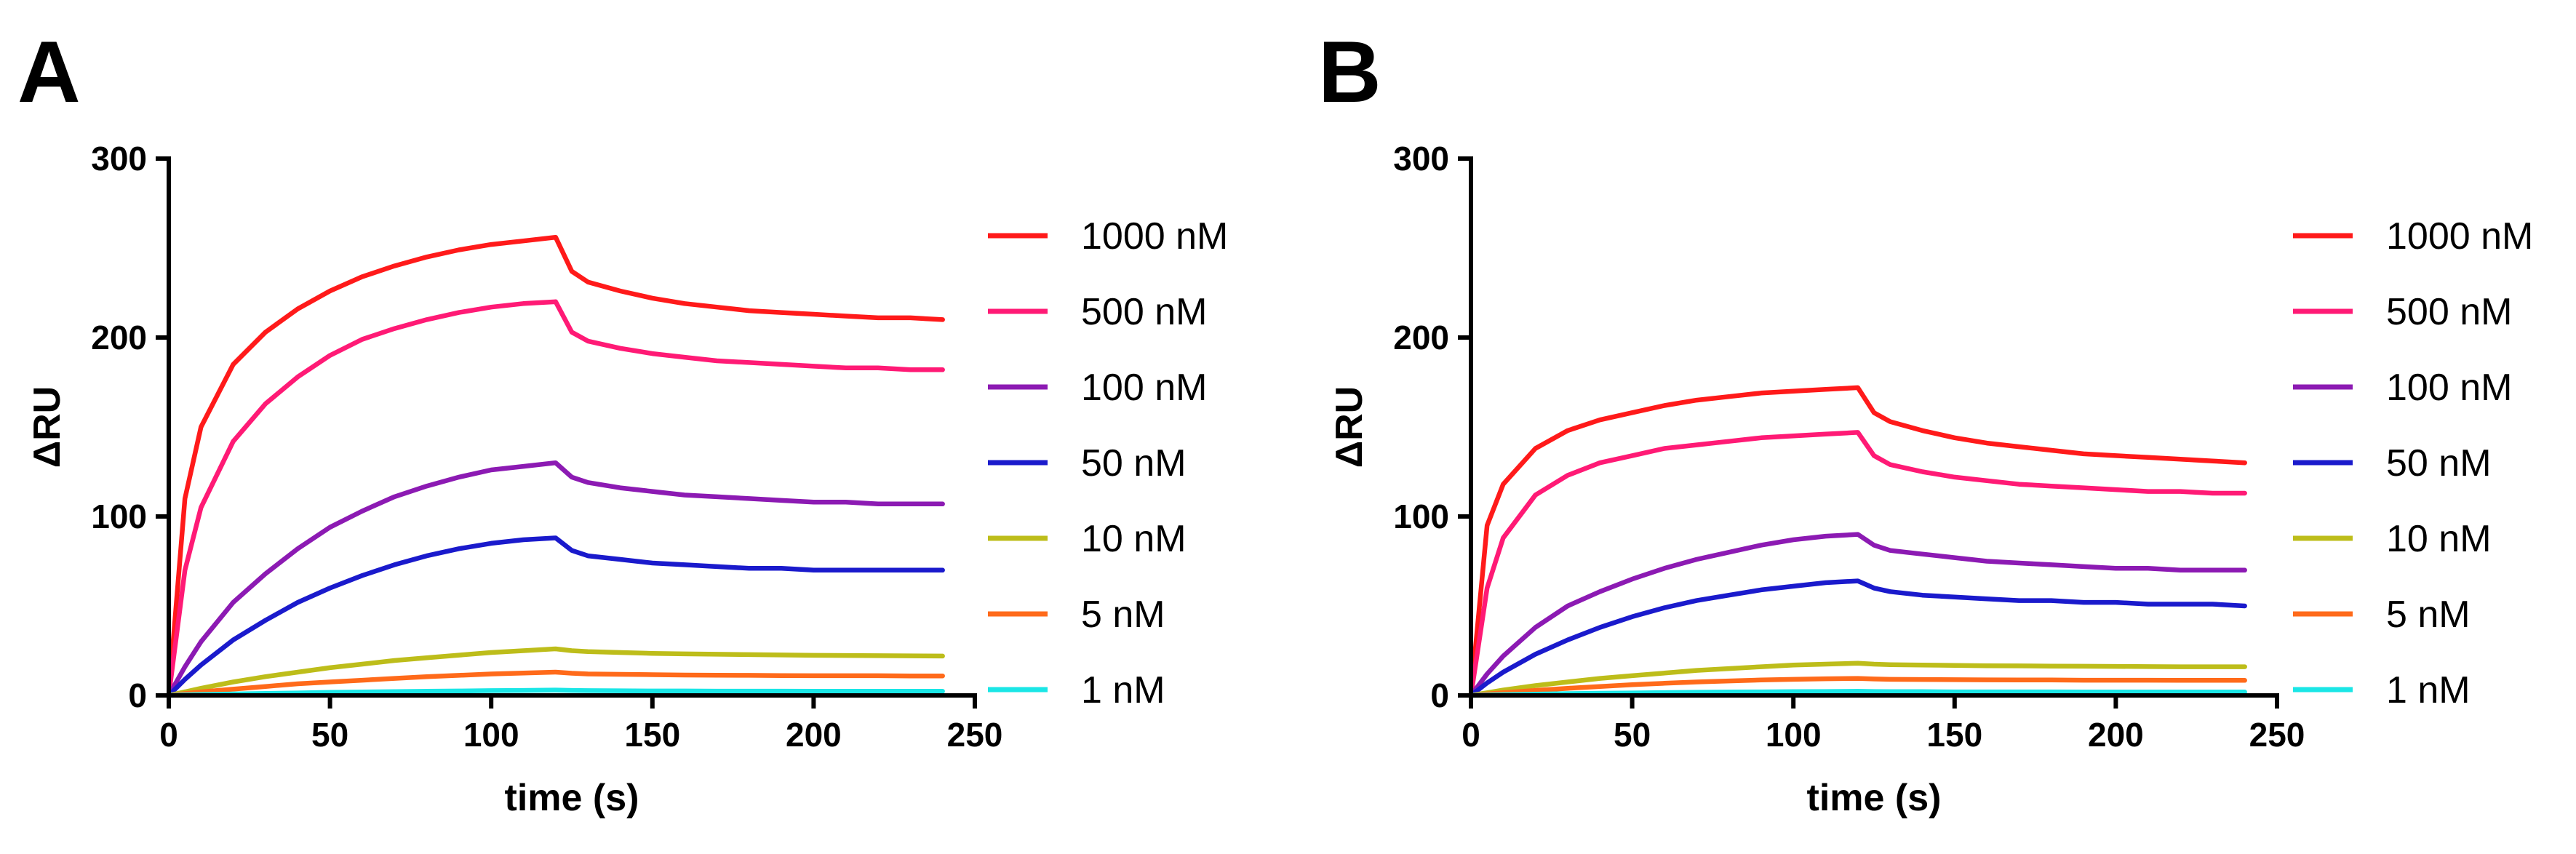 The height and width of the screenshot is (854, 2576). Describe the element at coordinates (49, 72) in the screenshot. I see `panel-label: A` at that location.